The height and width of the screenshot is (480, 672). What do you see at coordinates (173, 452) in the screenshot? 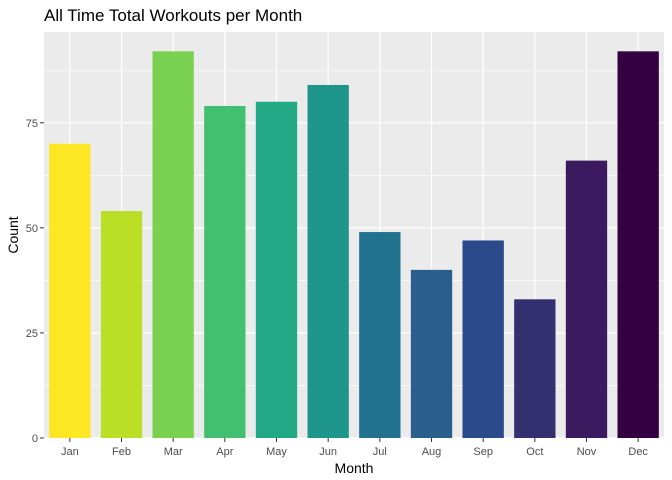
I see `x-tick-label: Mar` at bounding box center [173, 452].